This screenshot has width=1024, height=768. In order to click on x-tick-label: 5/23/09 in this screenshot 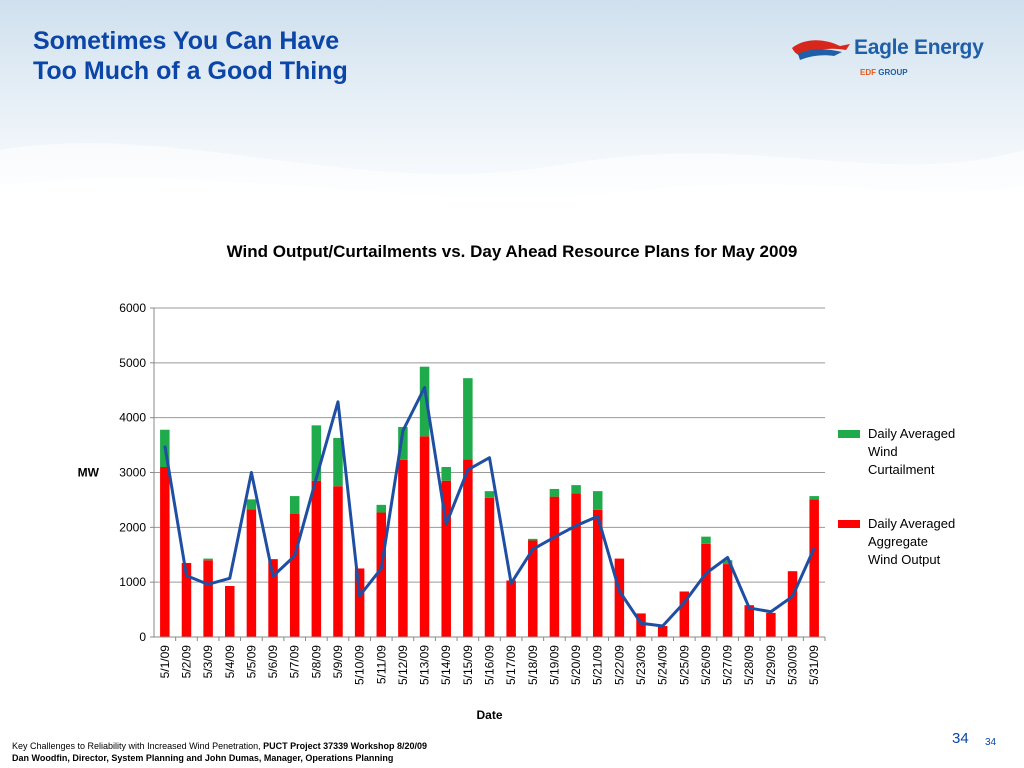, I will do `click(641, 665)`.